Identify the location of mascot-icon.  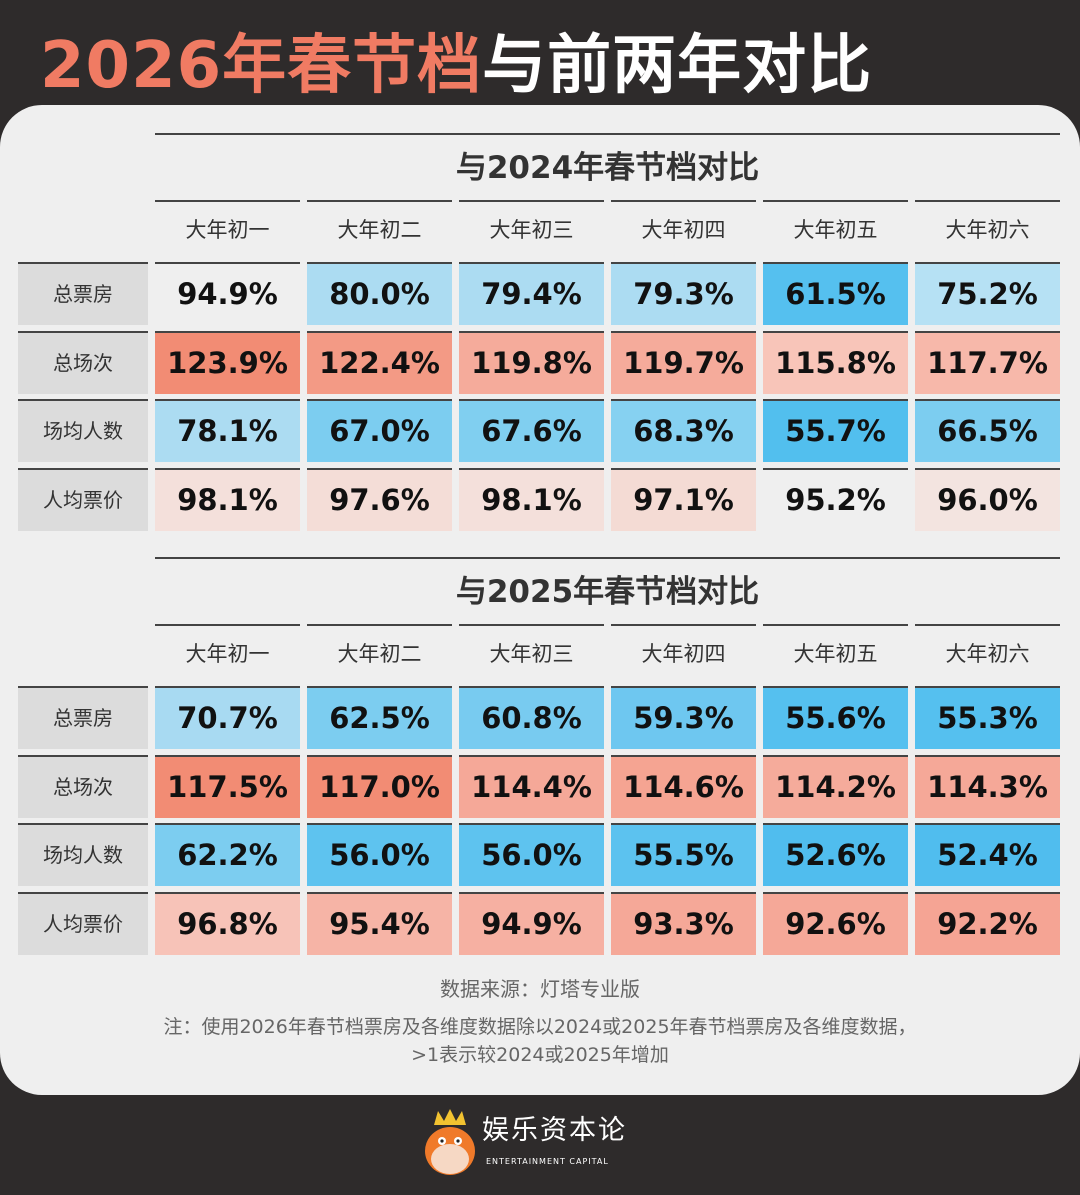
(450, 1142).